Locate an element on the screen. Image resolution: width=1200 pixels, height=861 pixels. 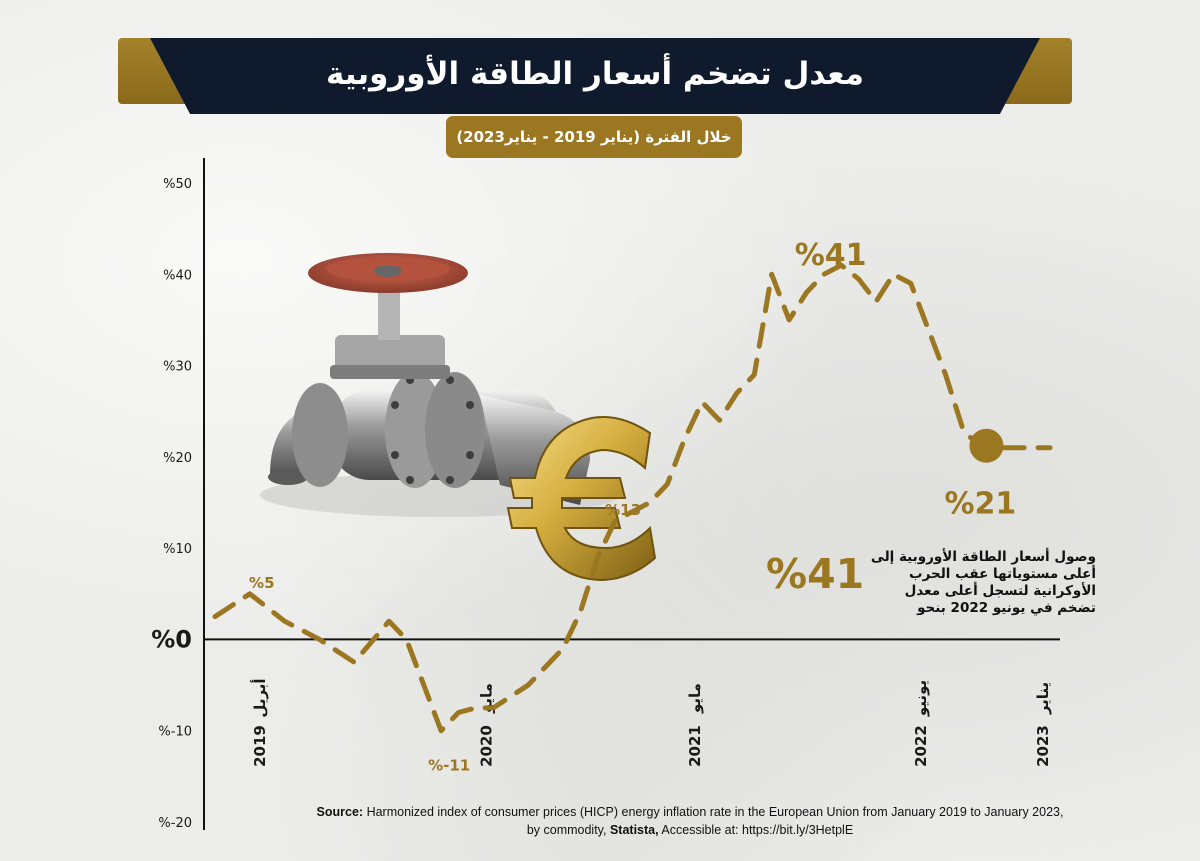
y-tick-label: %20 is located at coordinates (177, 458).